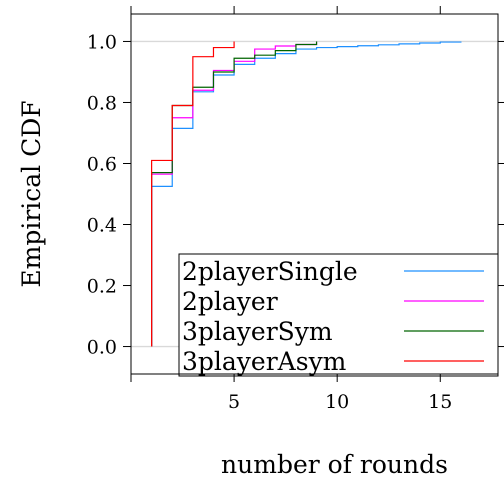  Describe the element at coordinates (337, 402) in the screenshot. I see `x-tick-label: 10` at that location.